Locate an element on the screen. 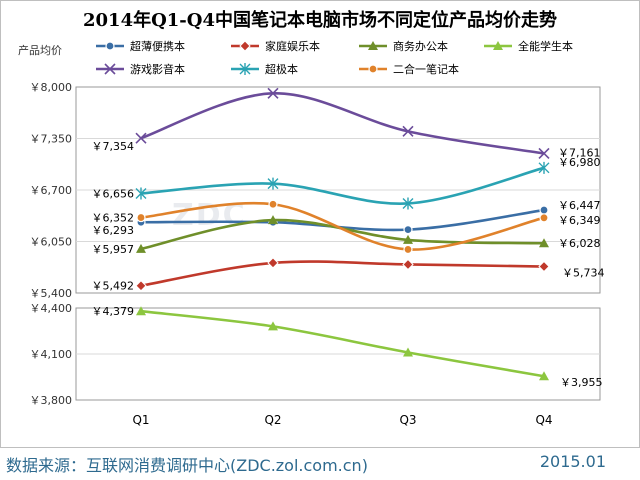  series-游戏影音本: ￥7,354 ￥7,161 is located at coordinates (346, 123).